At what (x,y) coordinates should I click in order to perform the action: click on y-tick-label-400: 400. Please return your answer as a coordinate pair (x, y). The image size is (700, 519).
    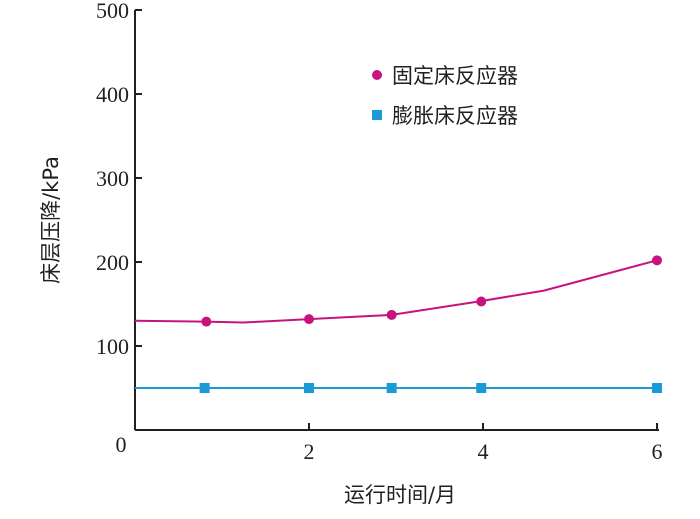
    Looking at the image, I should click on (112, 94).